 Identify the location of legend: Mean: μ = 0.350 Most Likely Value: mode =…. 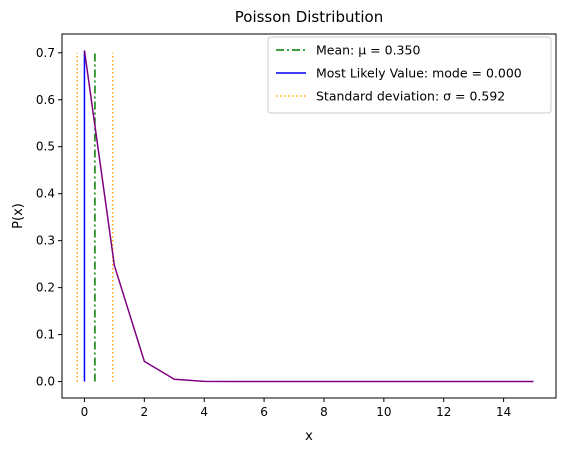
(409, 75).